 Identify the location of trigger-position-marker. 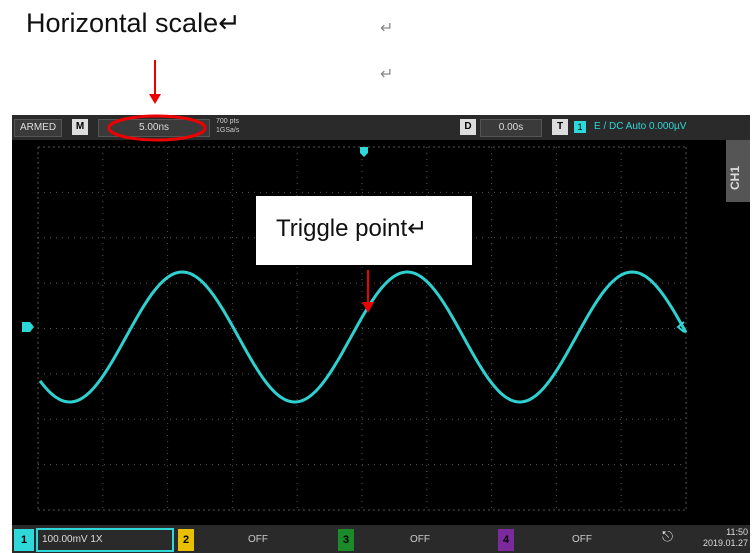
(364, 152).